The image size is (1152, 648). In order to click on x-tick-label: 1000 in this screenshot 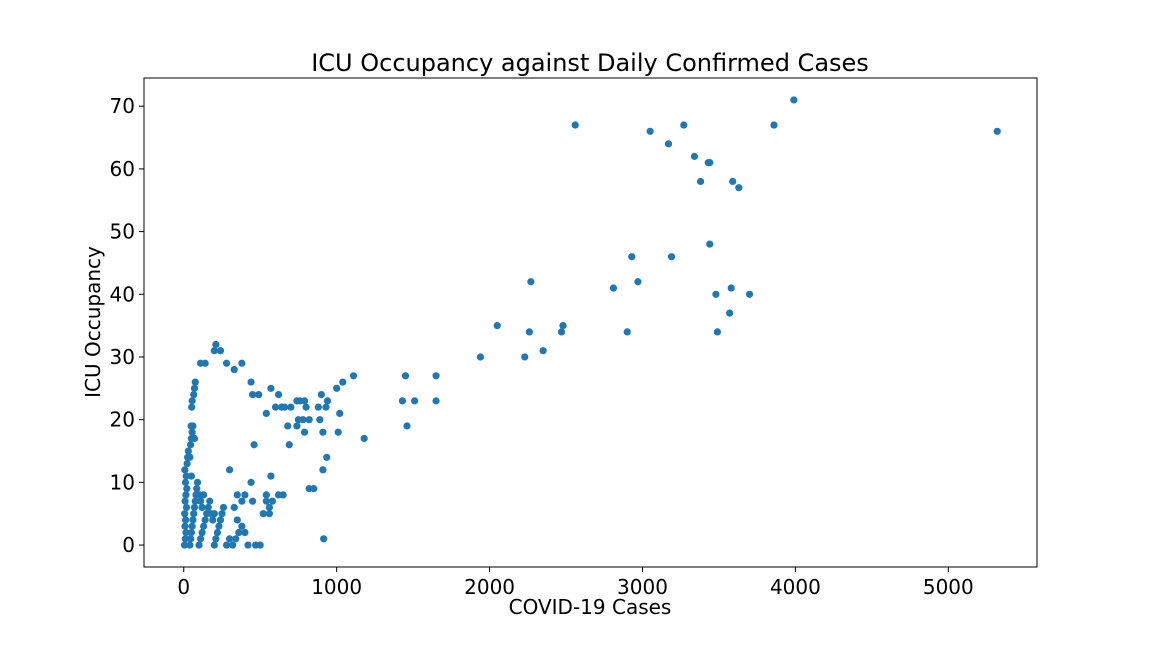, I will do `click(336, 587)`.